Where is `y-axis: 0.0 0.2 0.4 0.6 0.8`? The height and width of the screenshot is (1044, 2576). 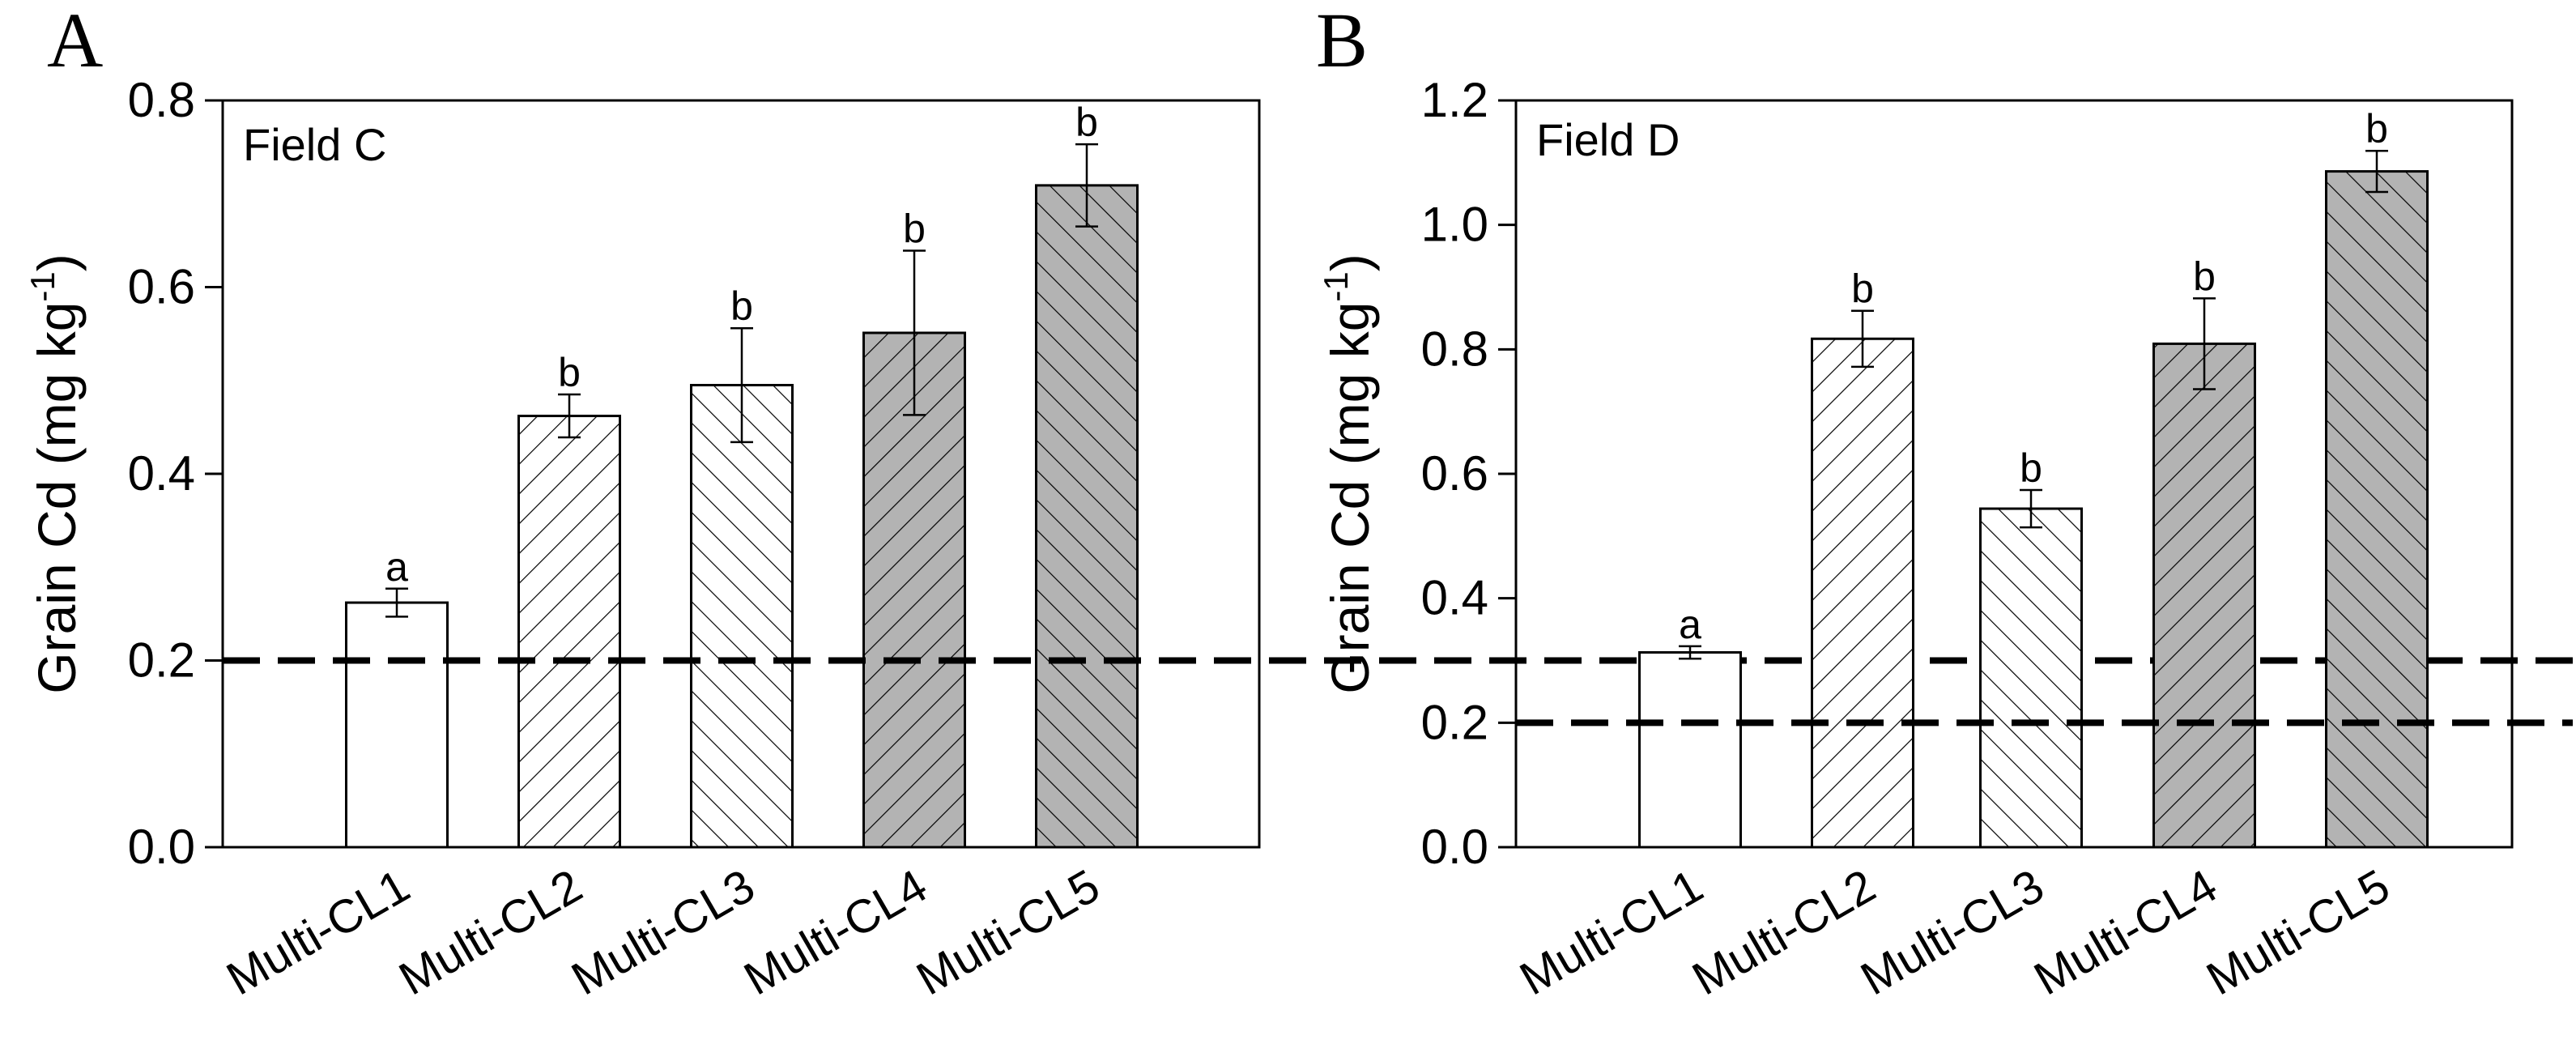 y-axis: 0.0 0.2 0.4 0.6 0.8 is located at coordinates (175, 474).